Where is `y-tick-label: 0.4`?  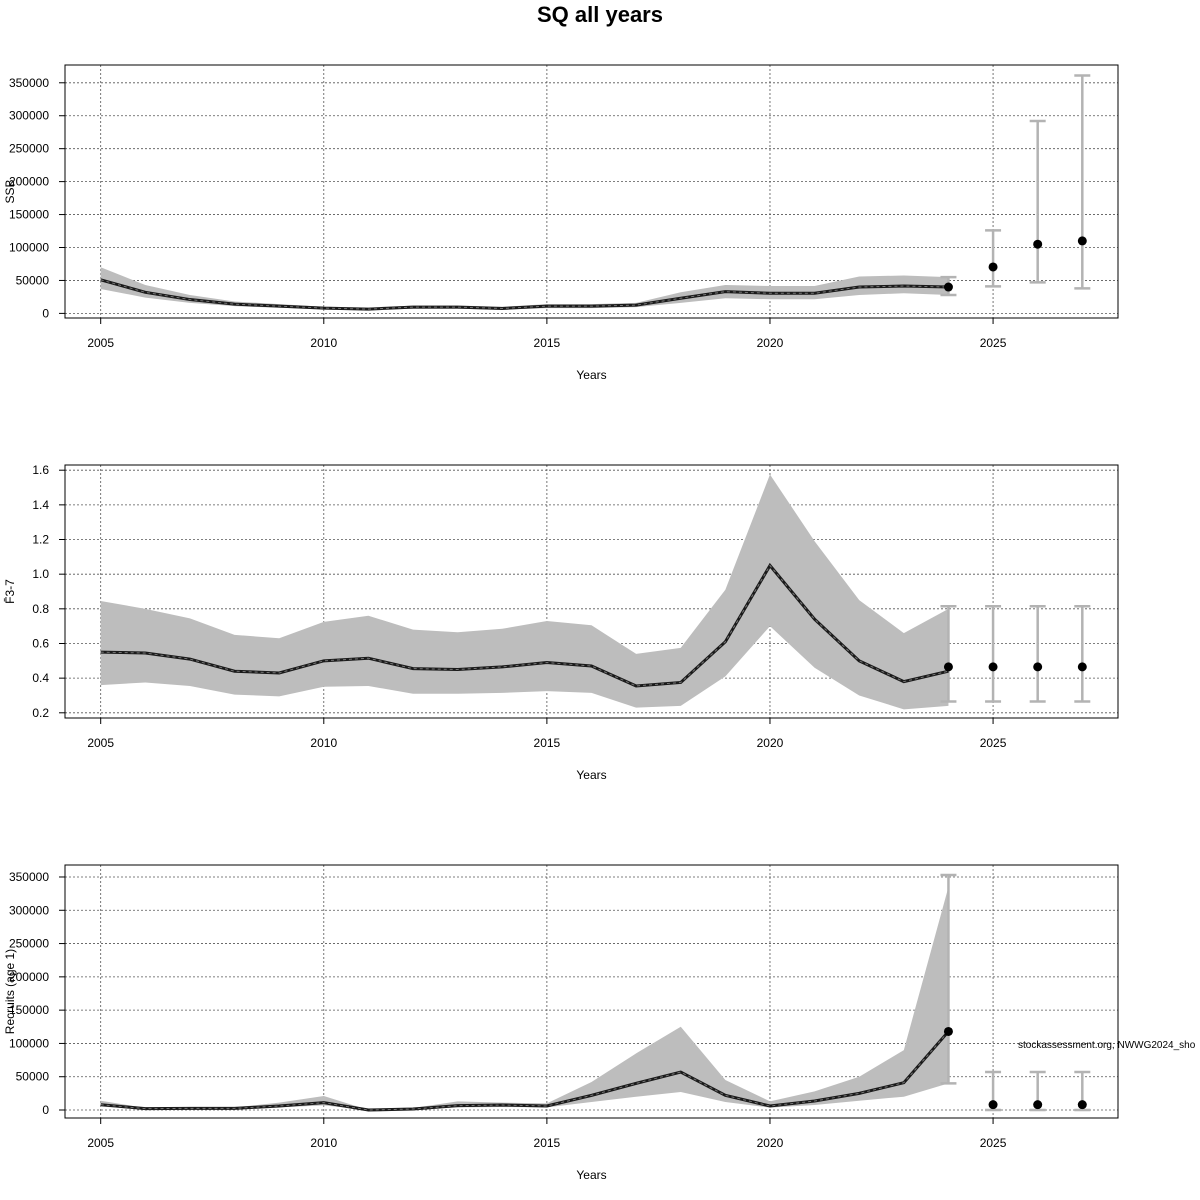 y-tick-label: 0.4 is located at coordinates (40, 678).